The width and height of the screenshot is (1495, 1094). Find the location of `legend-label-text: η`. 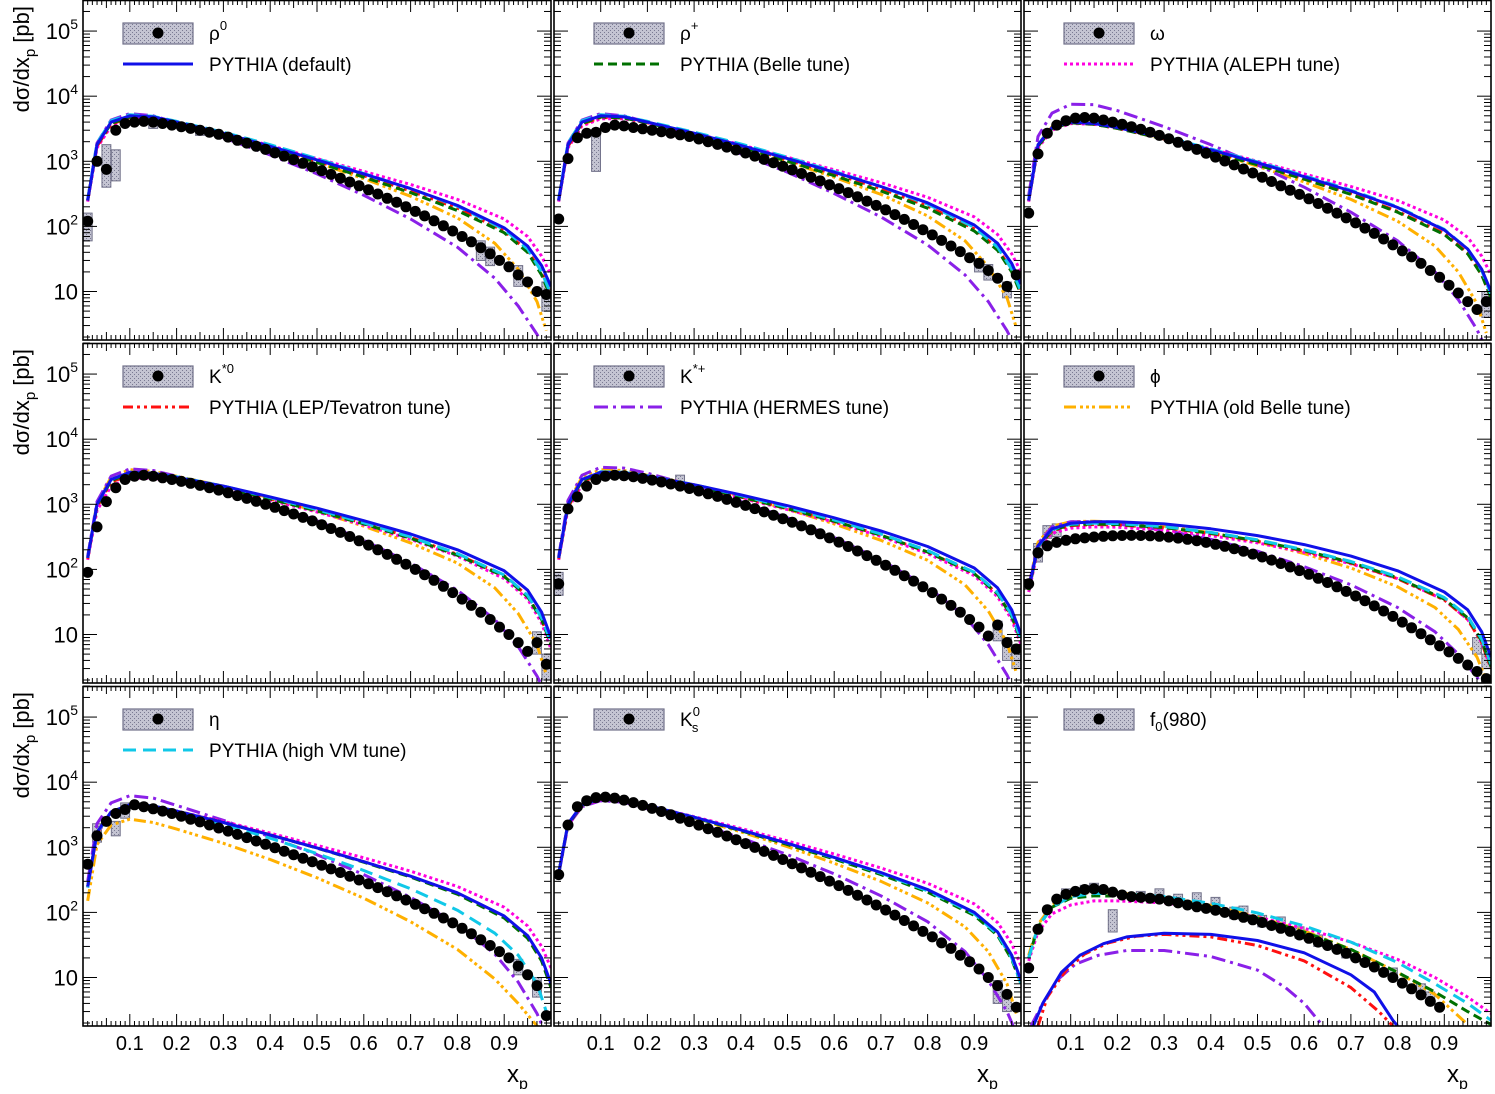

legend-label-text: η is located at coordinates (214, 720).